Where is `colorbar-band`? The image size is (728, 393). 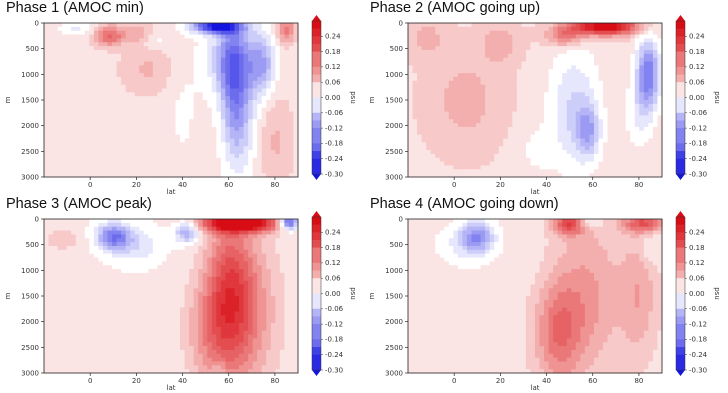
colorbar-band is located at coordinates (680, 139).